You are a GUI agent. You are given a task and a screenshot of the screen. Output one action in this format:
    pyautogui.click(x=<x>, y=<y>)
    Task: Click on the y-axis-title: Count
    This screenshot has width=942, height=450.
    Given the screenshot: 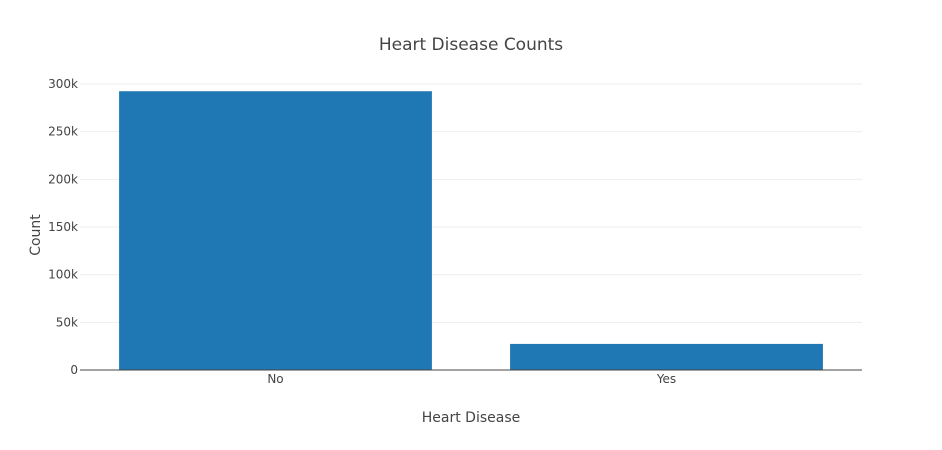 What is the action you would take?
    pyautogui.click(x=36, y=235)
    